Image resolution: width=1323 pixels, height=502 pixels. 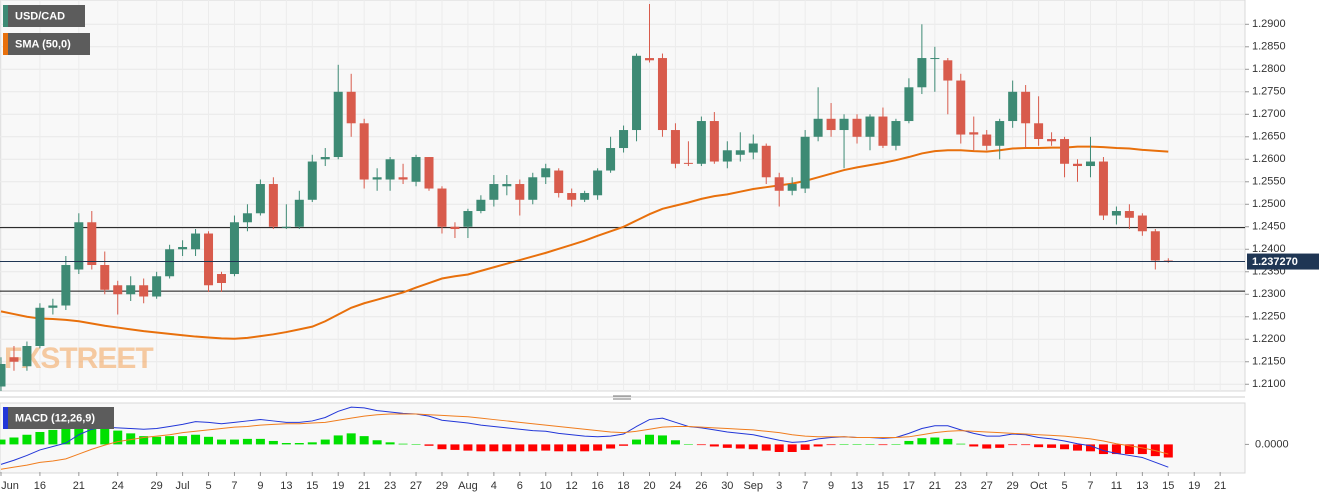 I want to click on x-tick-label: Aug, so click(x=468, y=486).